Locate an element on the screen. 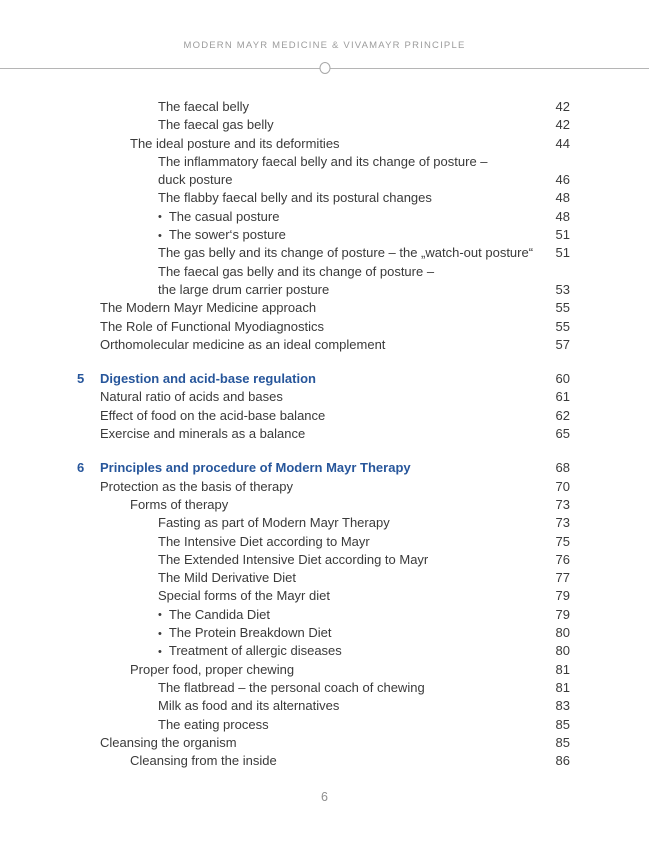  toc-entry-title: the large drum carrier posture is located at coordinates (244, 289).